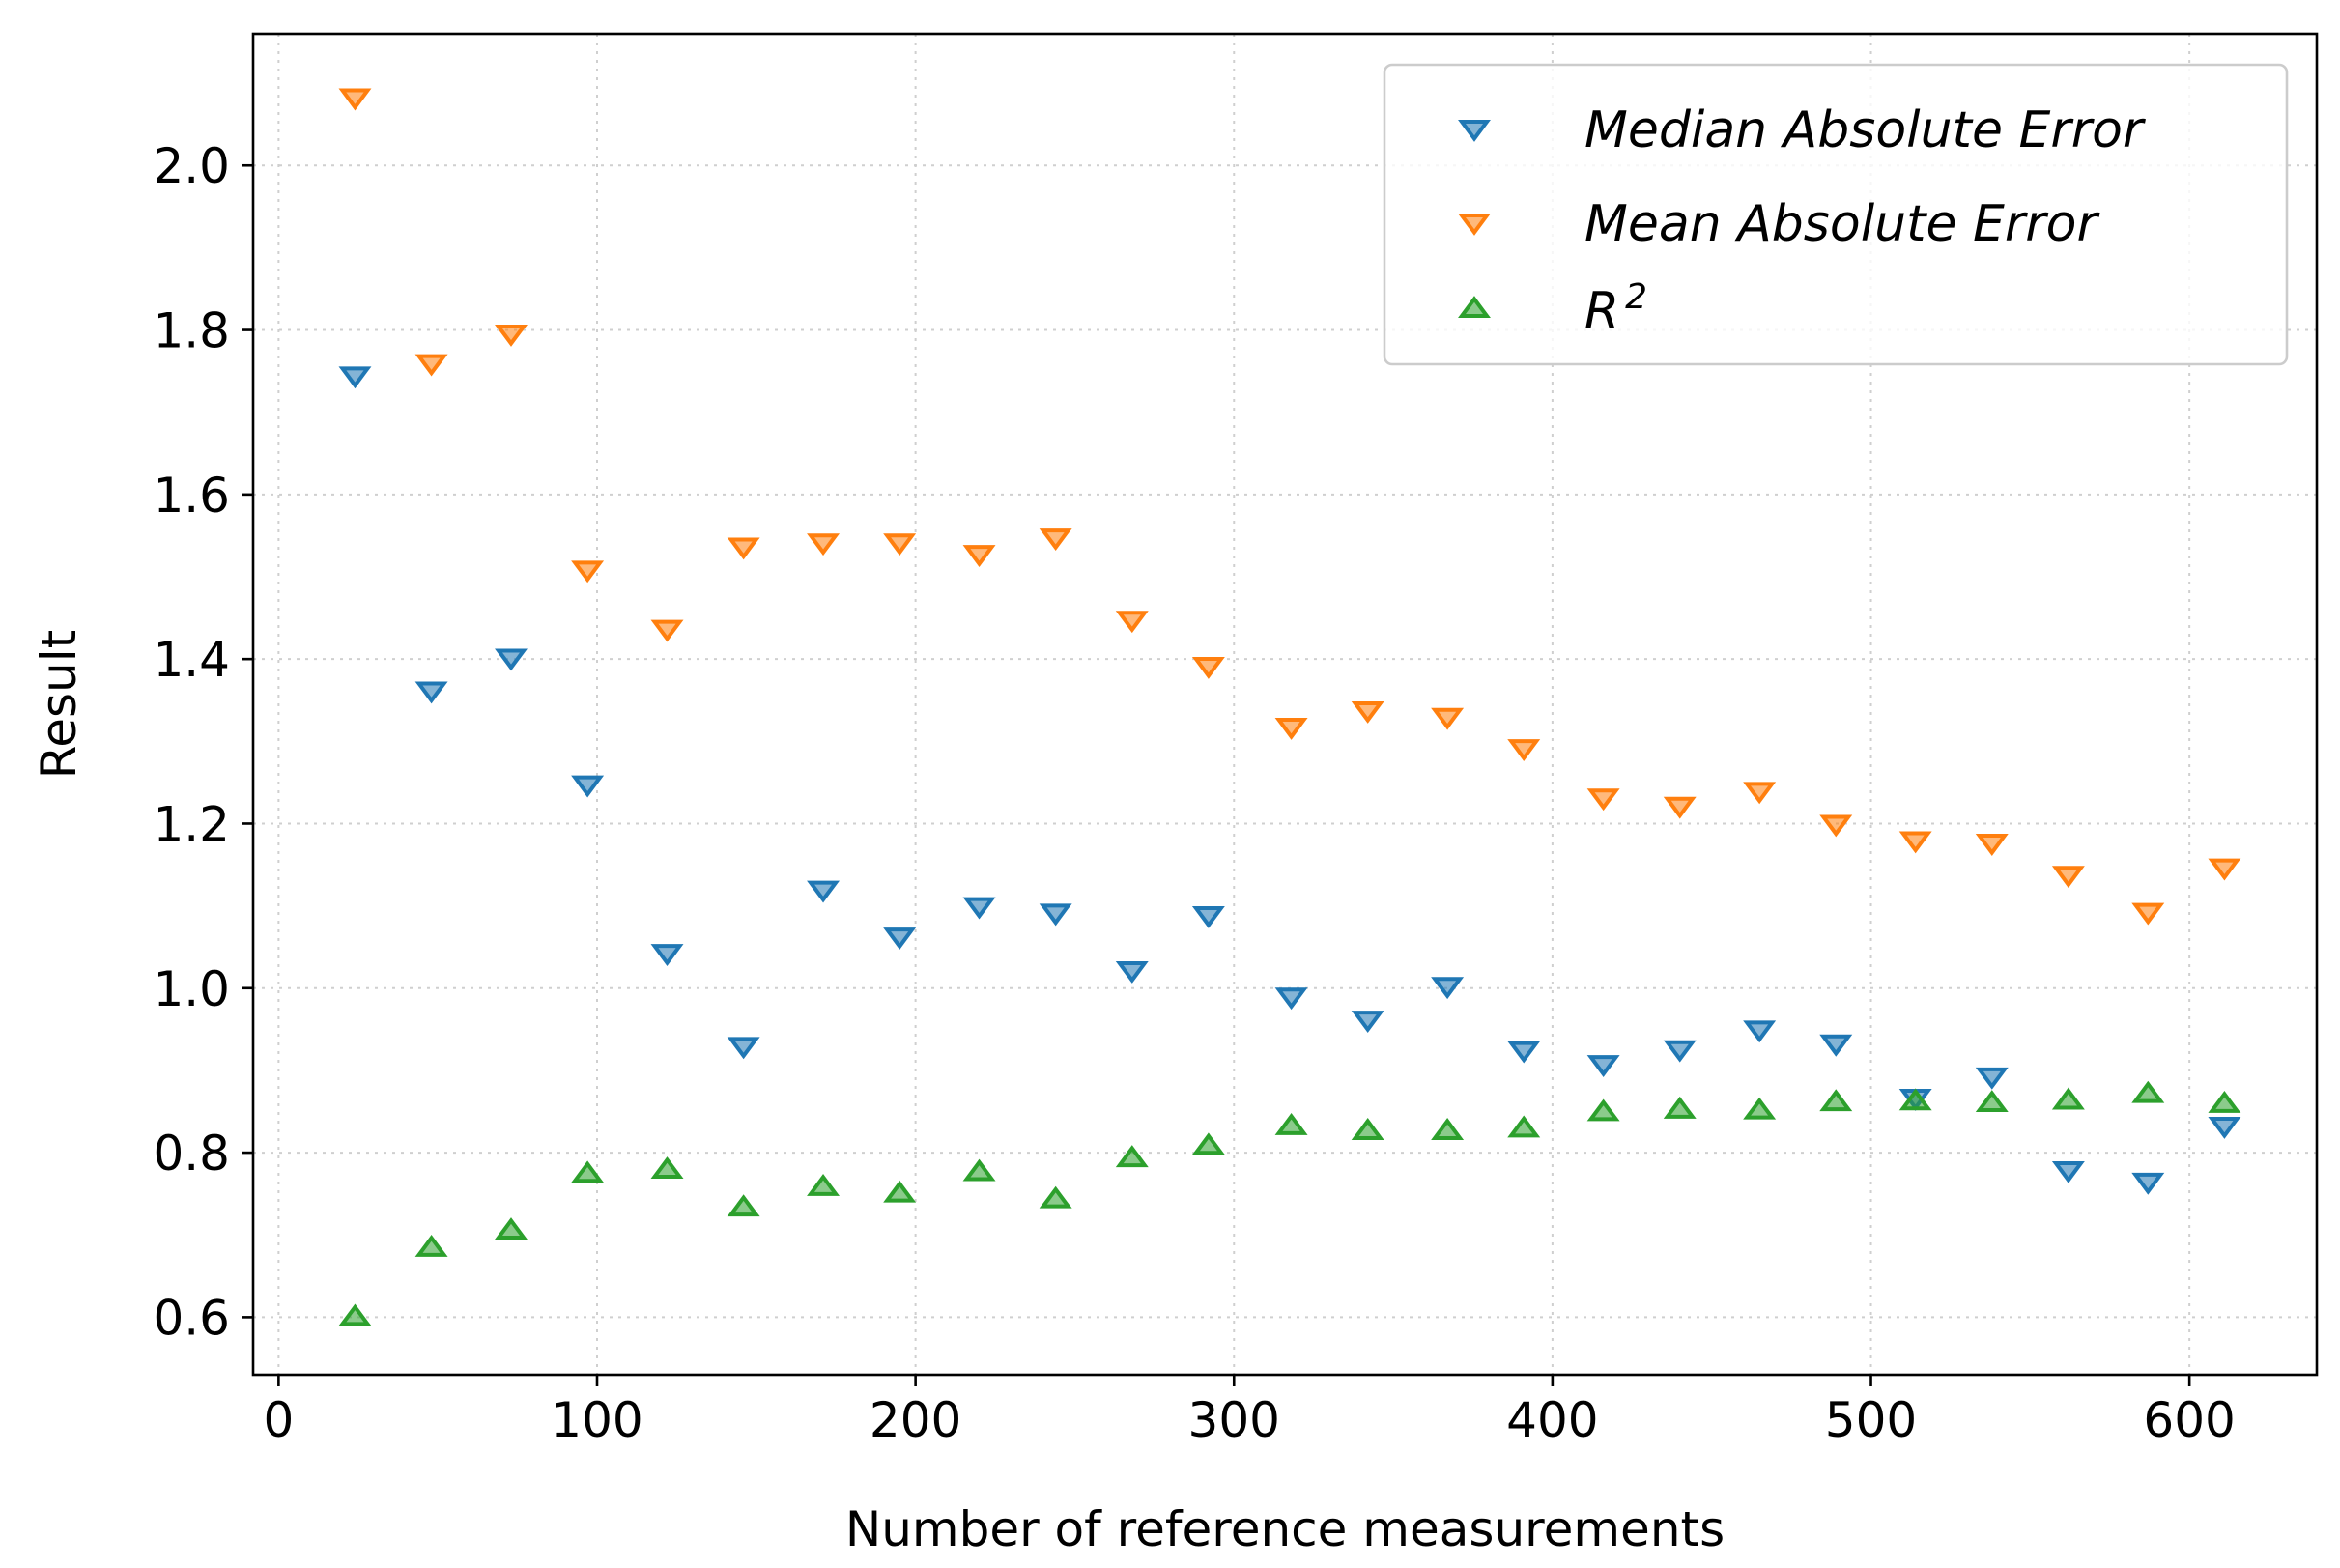 This screenshot has height=1568, width=2340. I want to click on legend-label-r-superscript: 2, so click(1636, 297).